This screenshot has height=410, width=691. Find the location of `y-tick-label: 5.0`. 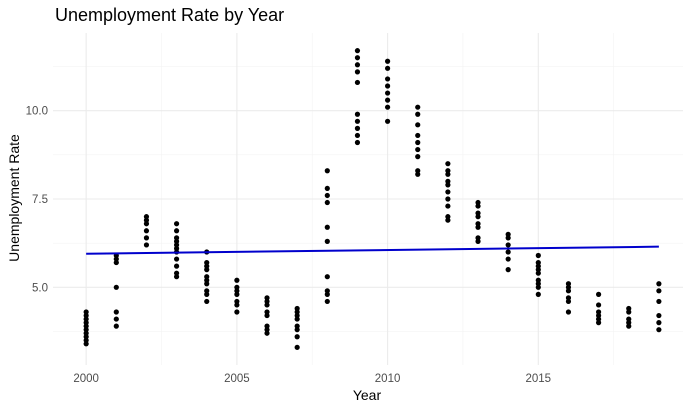

y-tick-label: 5.0 is located at coordinates (40, 288).